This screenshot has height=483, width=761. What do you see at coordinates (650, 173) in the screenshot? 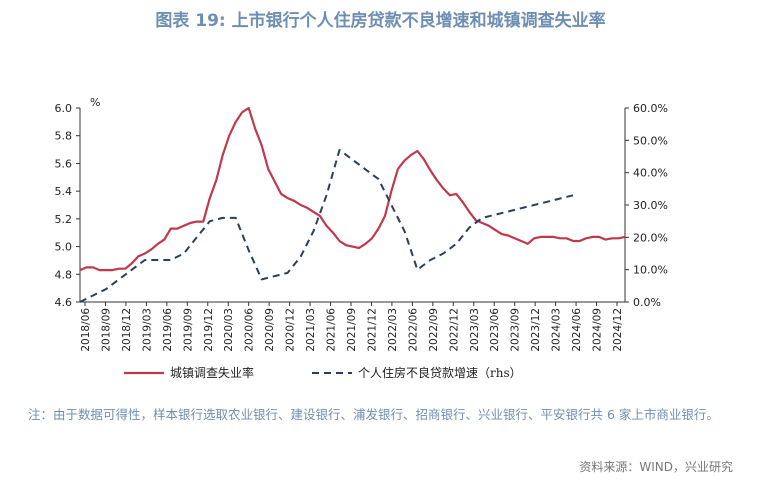
I see `y-right-tick-label: 40.0%` at bounding box center [650, 173].